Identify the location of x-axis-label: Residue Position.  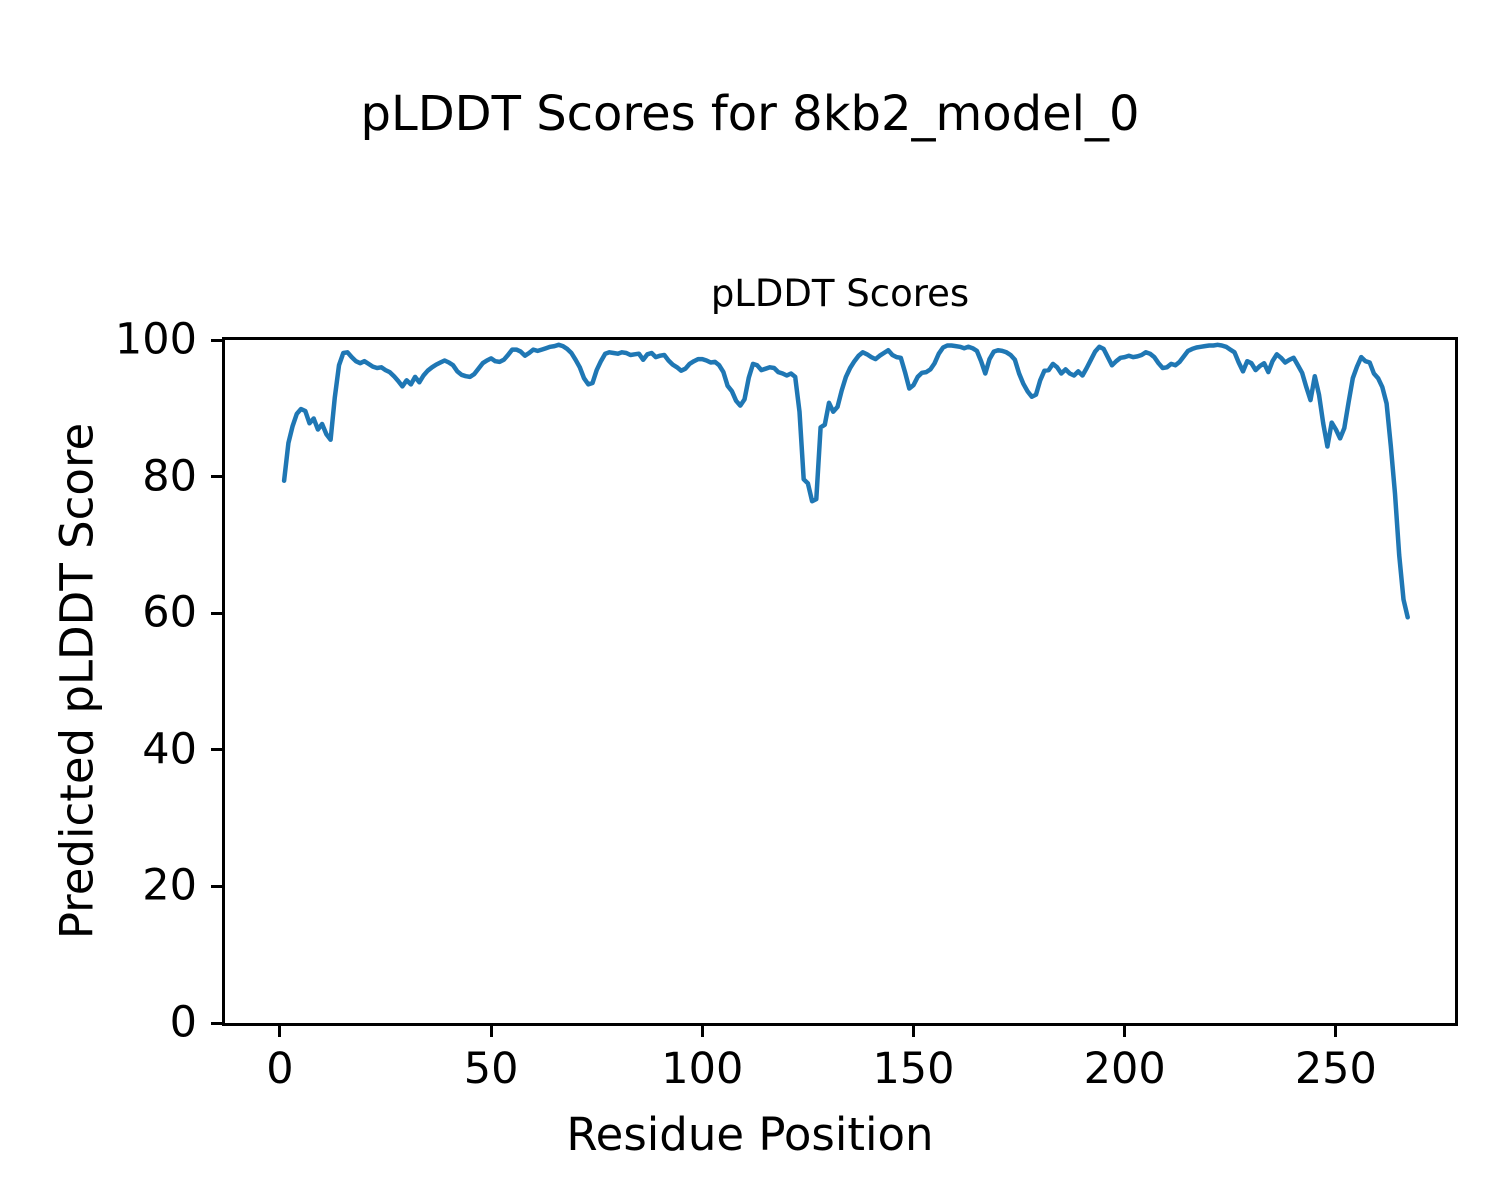
(750, 1134).